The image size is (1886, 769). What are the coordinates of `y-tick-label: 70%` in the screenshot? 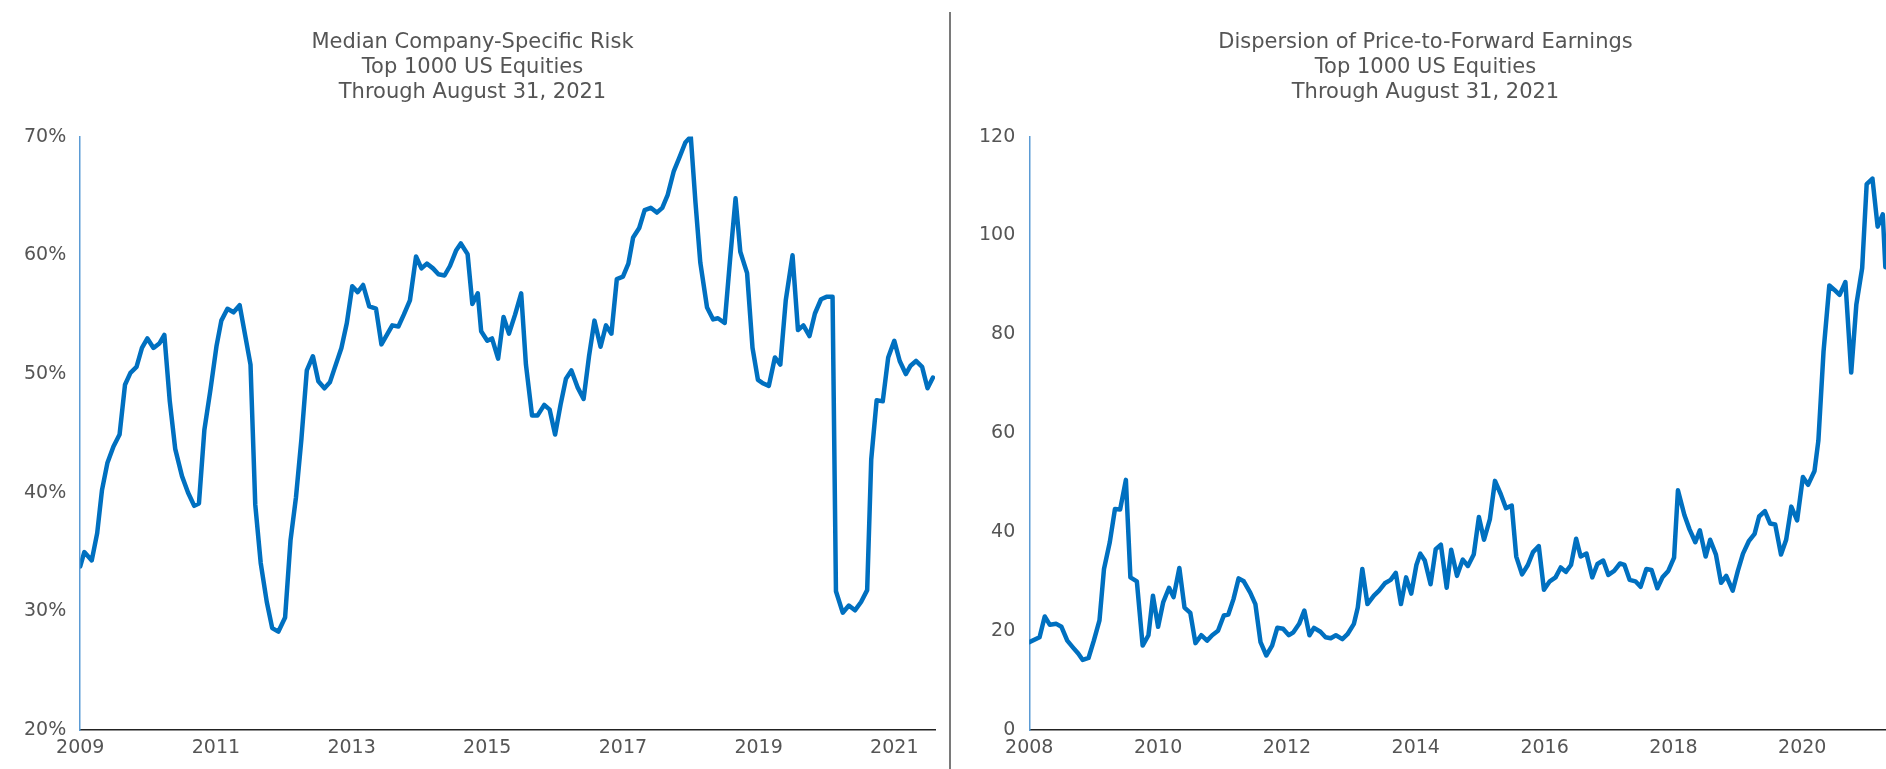 It's located at (45, 134).